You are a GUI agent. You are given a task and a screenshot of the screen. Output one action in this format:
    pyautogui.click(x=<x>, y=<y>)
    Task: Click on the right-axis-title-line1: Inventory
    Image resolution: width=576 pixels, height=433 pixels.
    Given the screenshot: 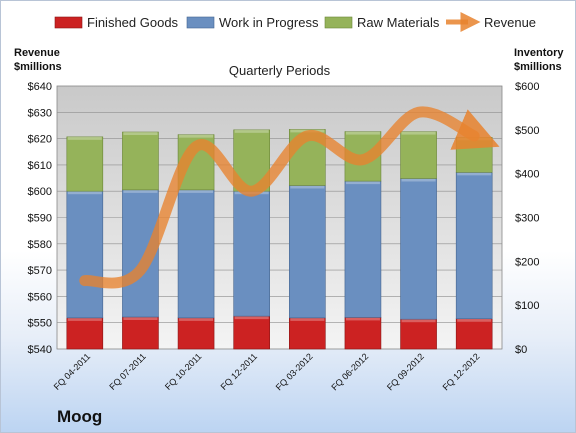 What is the action you would take?
    pyautogui.click(x=539, y=53)
    